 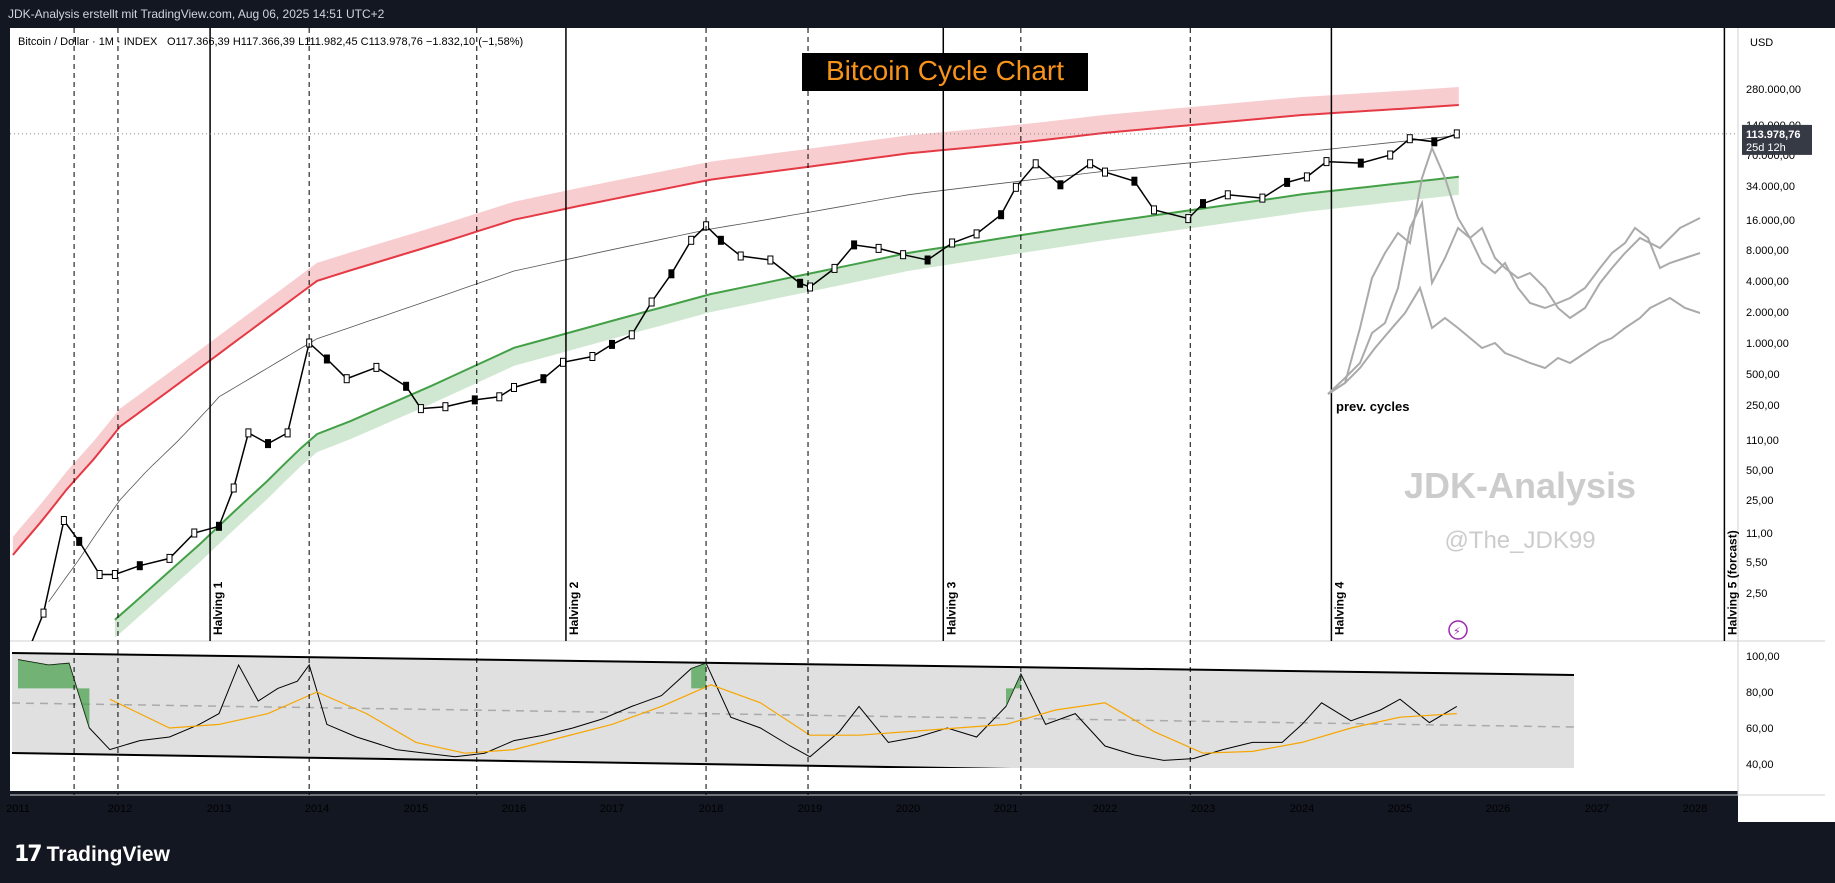 What do you see at coordinates (218, 608) in the screenshot?
I see `halving-label: Halving 1` at bounding box center [218, 608].